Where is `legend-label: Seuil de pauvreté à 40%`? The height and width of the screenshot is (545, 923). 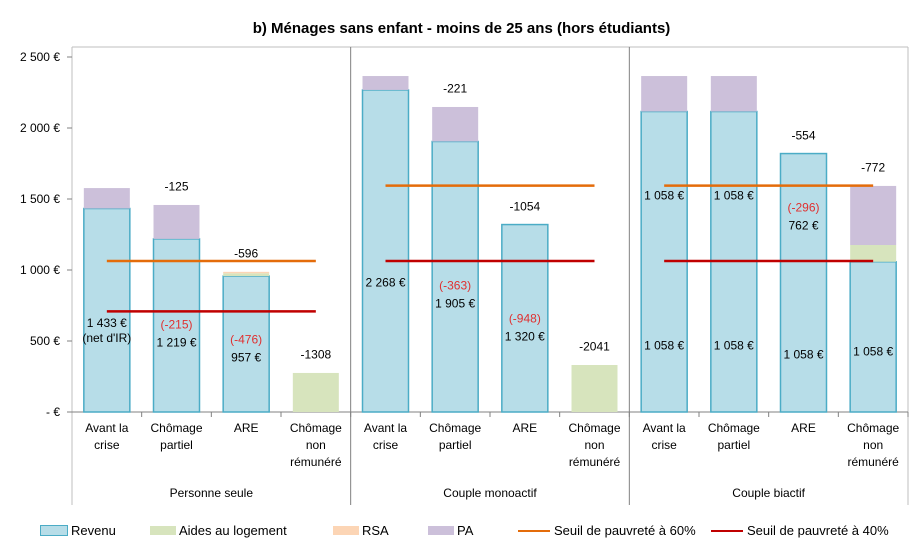
legend-label: Seuil de pauvreté à 40% is located at coordinates (818, 530).